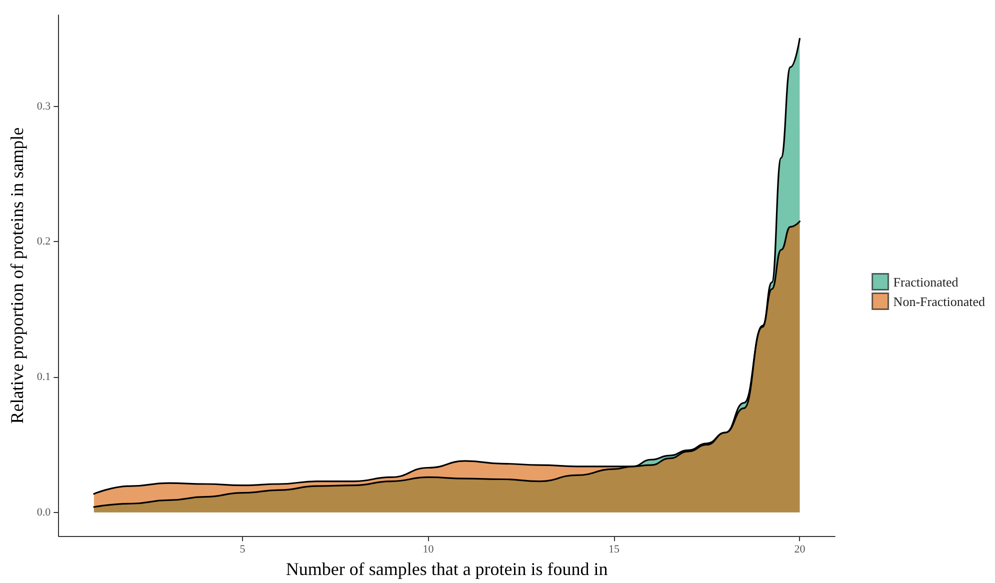 Image resolution: width=995 pixels, height=583 pixels. I want to click on x-tick-label: 5, so click(243, 550).